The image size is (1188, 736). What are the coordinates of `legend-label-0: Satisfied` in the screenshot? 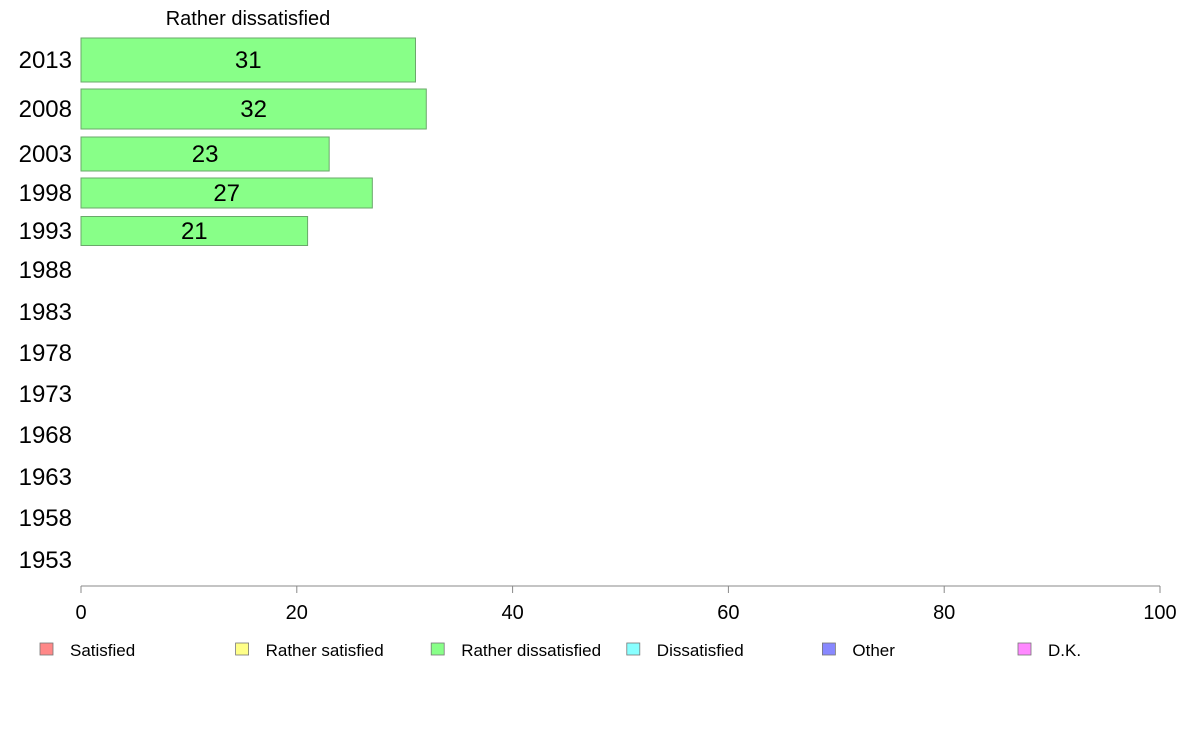 It's located at (102, 650).